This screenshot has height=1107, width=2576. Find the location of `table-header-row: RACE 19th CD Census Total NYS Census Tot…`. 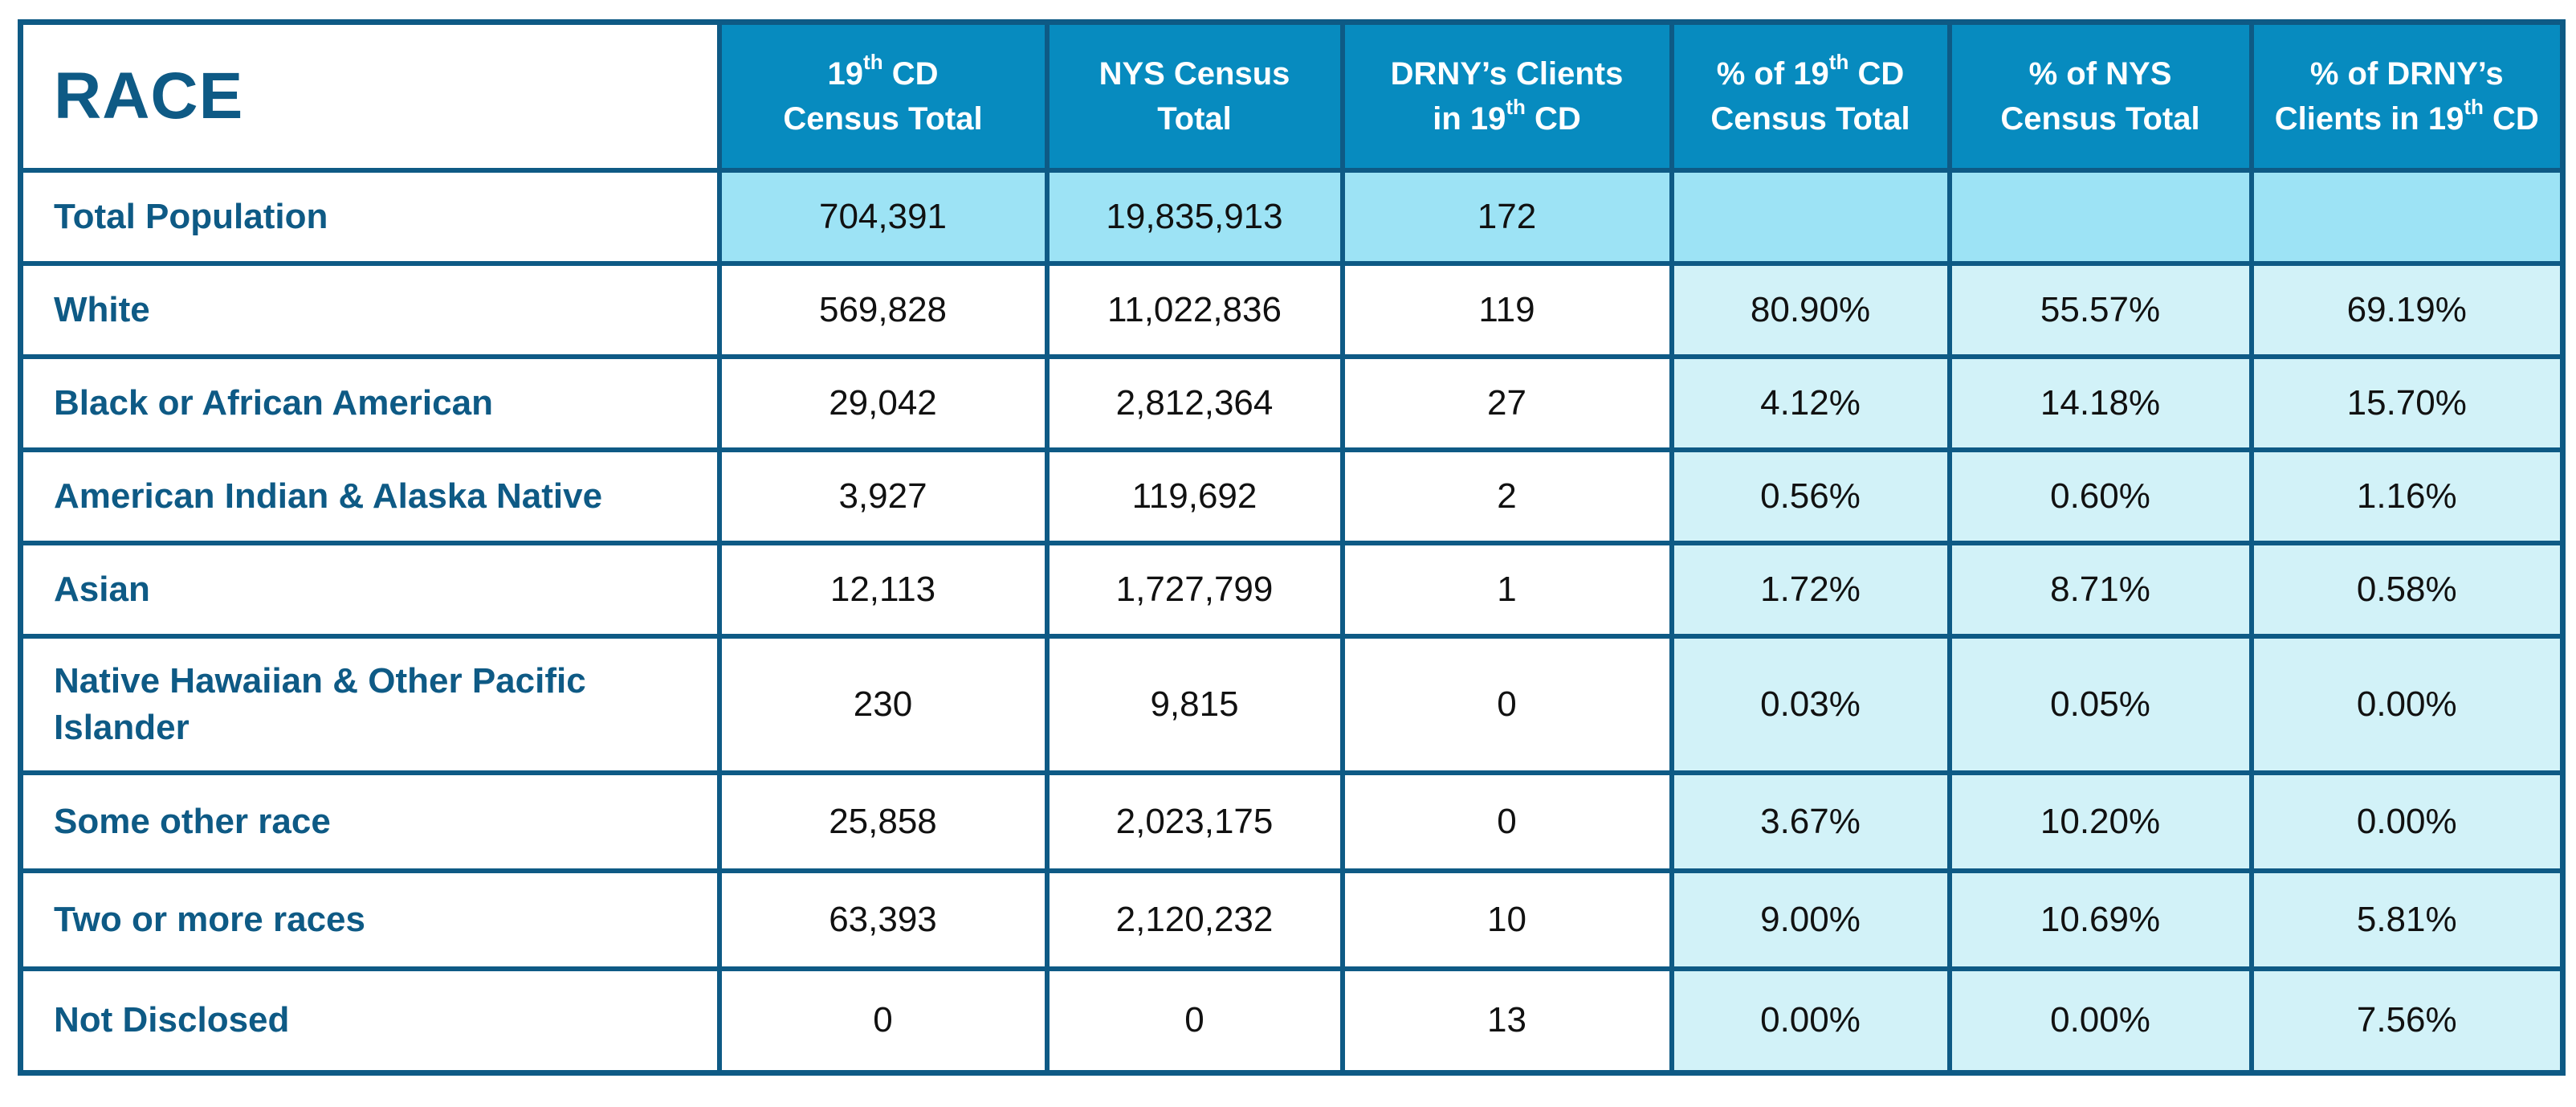

table-header-row: RACE 19th CD Census Total NYS Census Tot… is located at coordinates (1292, 96).